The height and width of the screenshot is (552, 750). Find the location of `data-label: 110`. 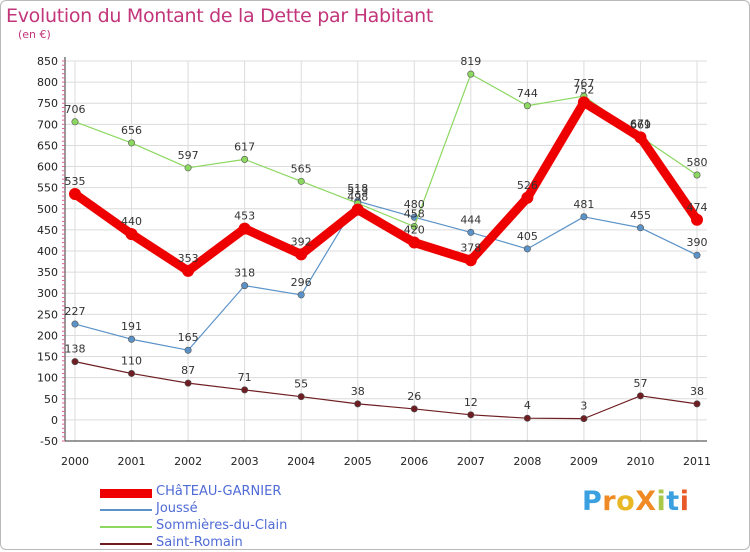

data-label: 110 is located at coordinates (131, 360).